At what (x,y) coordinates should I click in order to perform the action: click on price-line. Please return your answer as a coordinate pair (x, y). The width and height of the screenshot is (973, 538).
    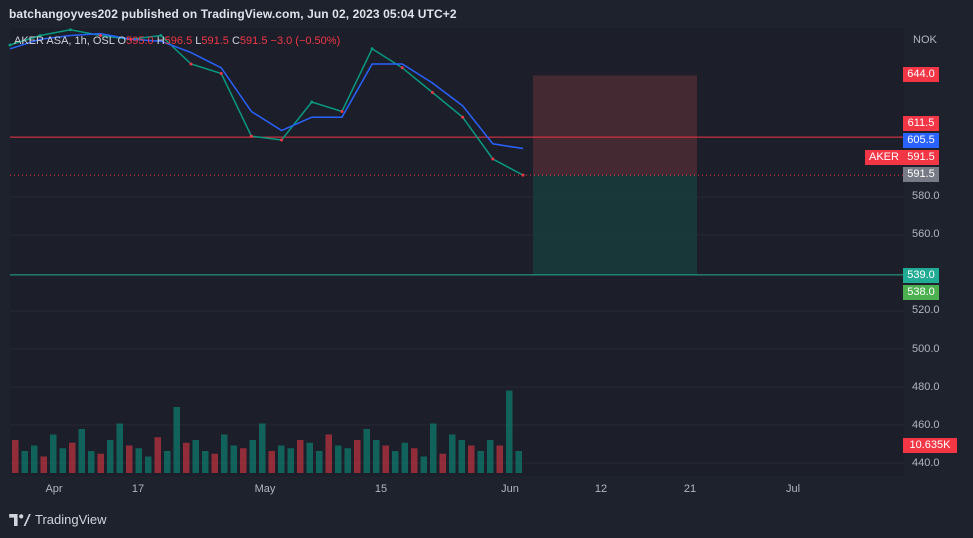
    Looking at the image, I should click on (266, 102).